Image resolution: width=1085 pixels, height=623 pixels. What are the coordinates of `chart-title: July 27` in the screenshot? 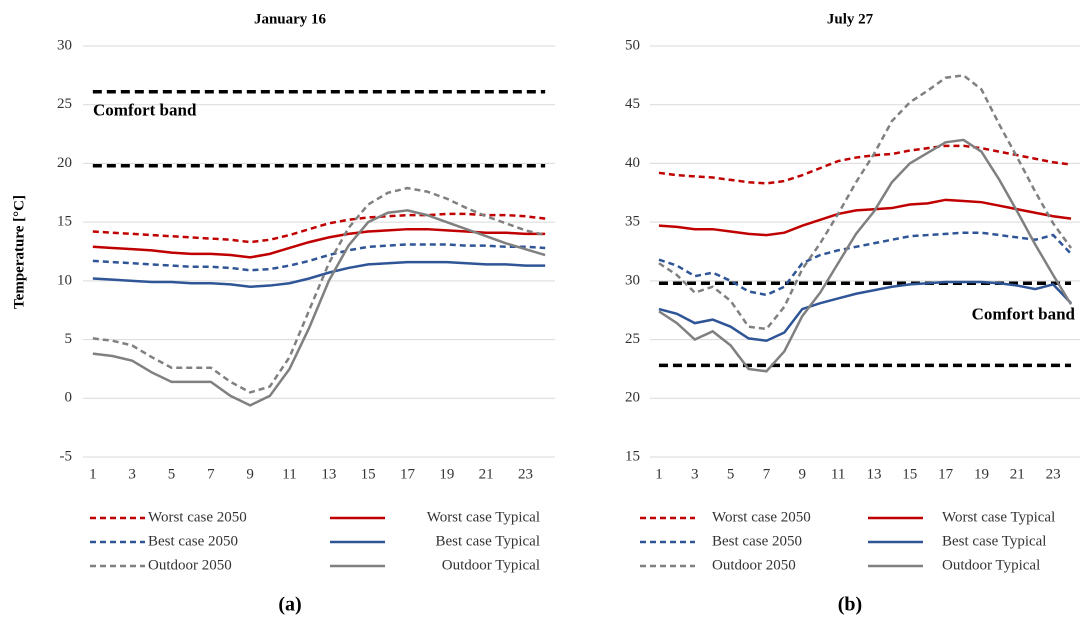 It's located at (850, 19).